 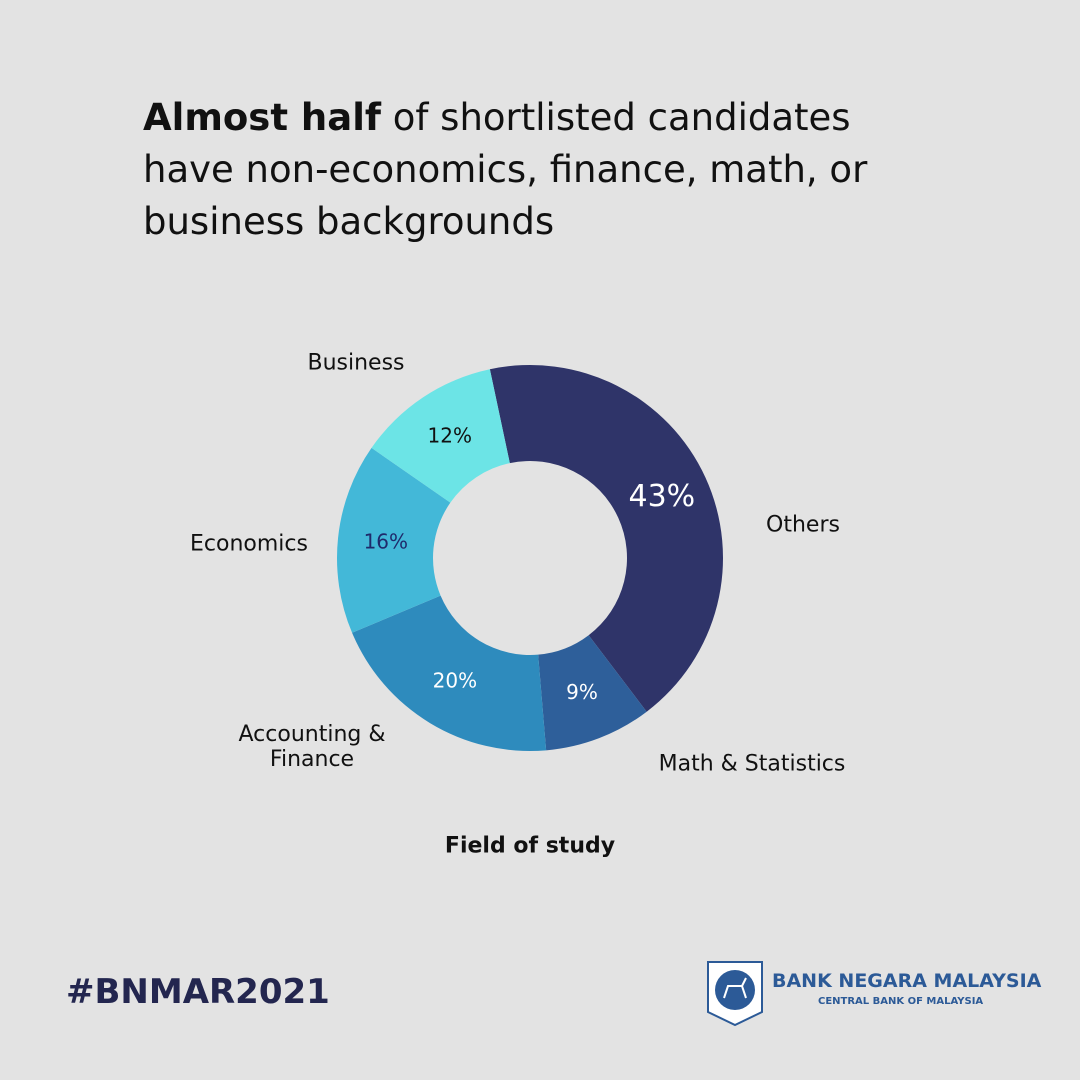 What do you see at coordinates (386, 541) in the screenshot?
I see `value-label: 16%` at bounding box center [386, 541].